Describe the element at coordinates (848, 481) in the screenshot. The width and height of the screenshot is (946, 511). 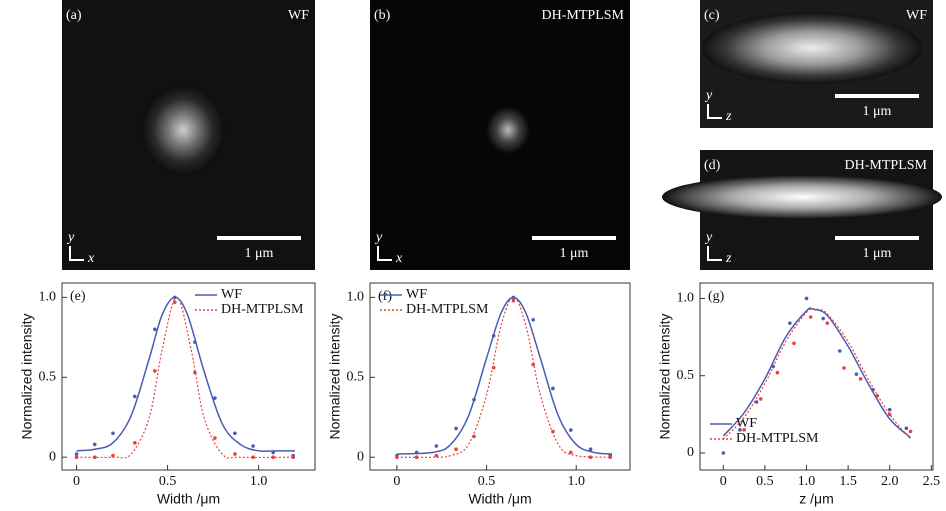
I see `x-tick-label: 1.5` at that location.